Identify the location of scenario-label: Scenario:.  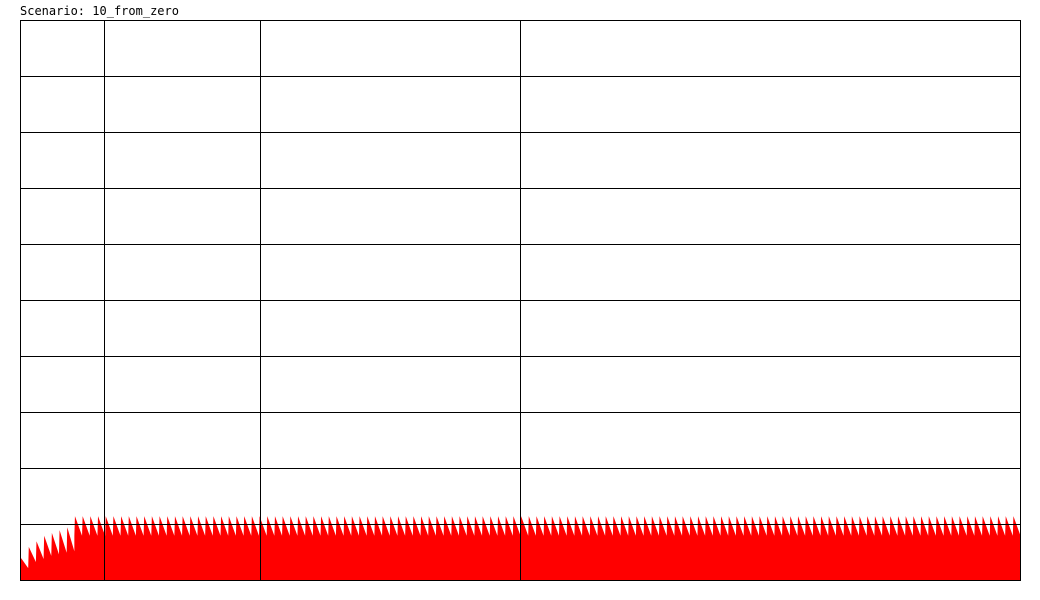
(53, 11).